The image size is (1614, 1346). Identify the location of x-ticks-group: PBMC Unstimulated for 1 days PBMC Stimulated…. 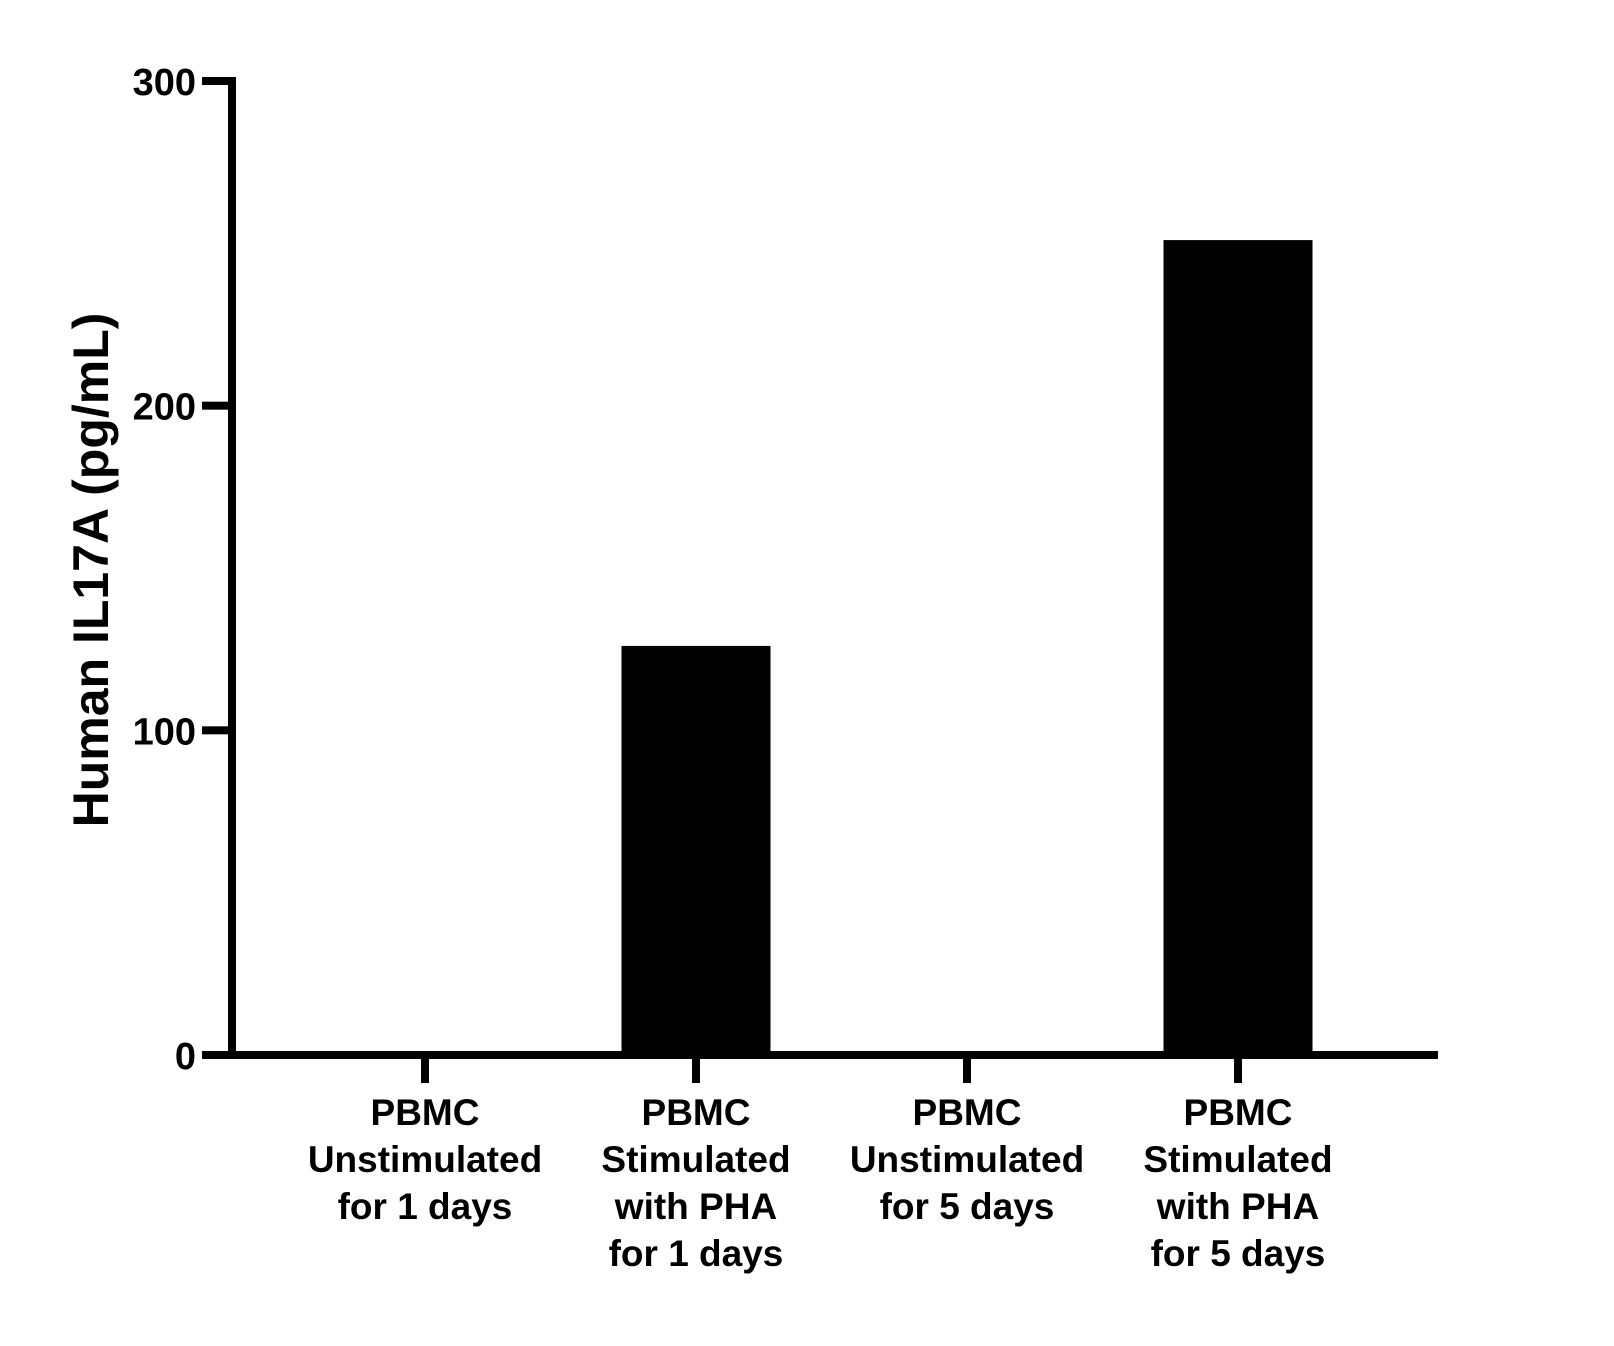
(820, 1165).